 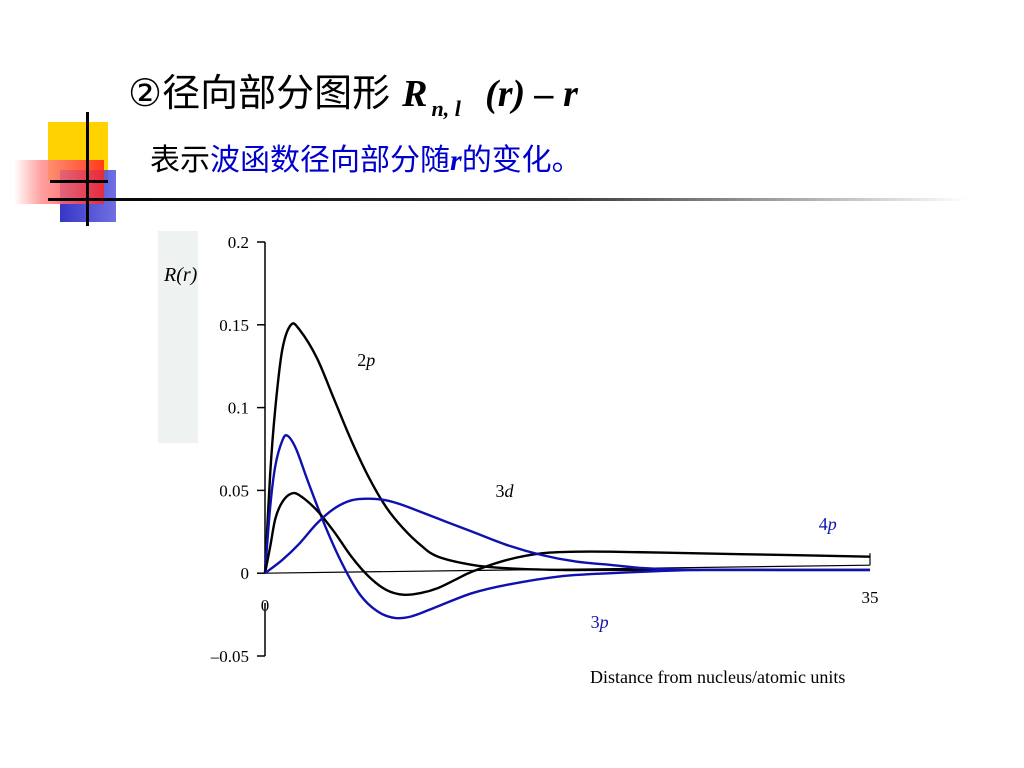 What do you see at coordinates (245, 573) in the screenshot?
I see `y-tick-label: 0` at bounding box center [245, 573].